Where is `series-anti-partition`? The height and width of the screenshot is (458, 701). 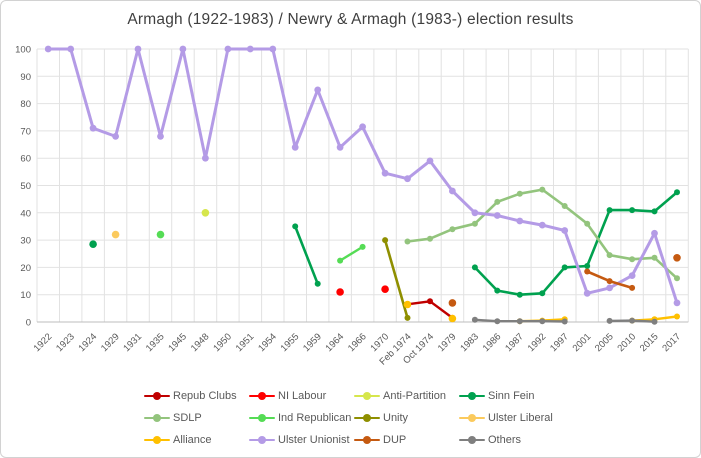 series-anti-partition is located at coordinates (205, 213).